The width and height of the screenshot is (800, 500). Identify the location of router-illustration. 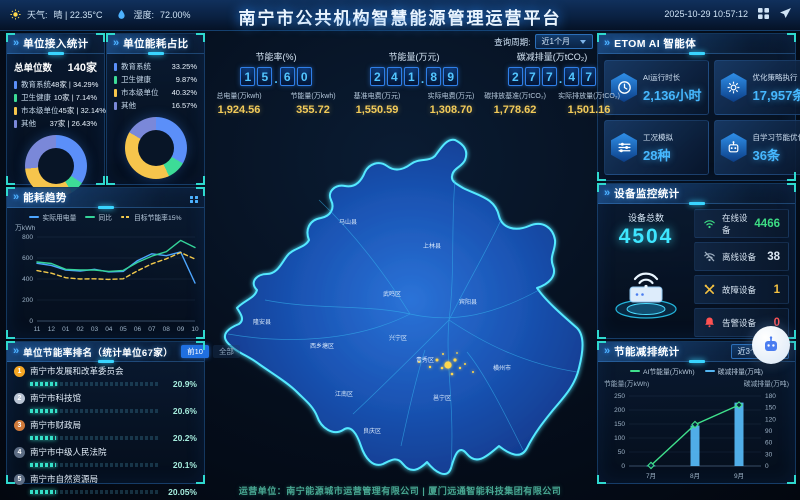
(646, 295).